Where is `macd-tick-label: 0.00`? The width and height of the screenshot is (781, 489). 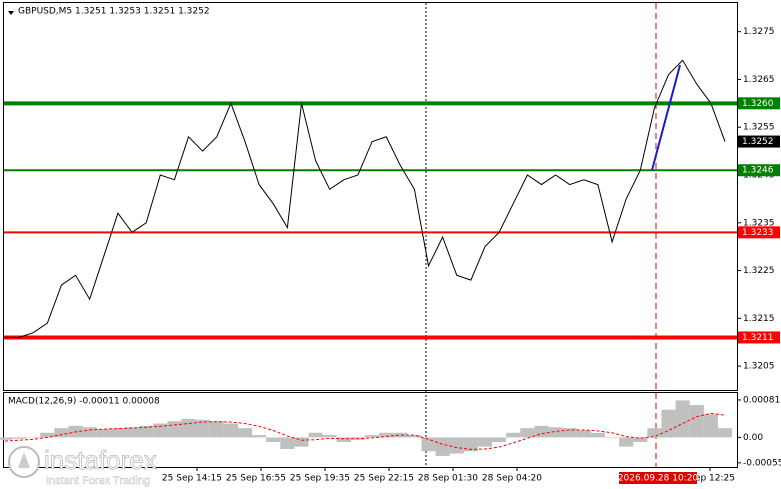 macd-tick-label: 0.00 is located at coordinates (753, 438).